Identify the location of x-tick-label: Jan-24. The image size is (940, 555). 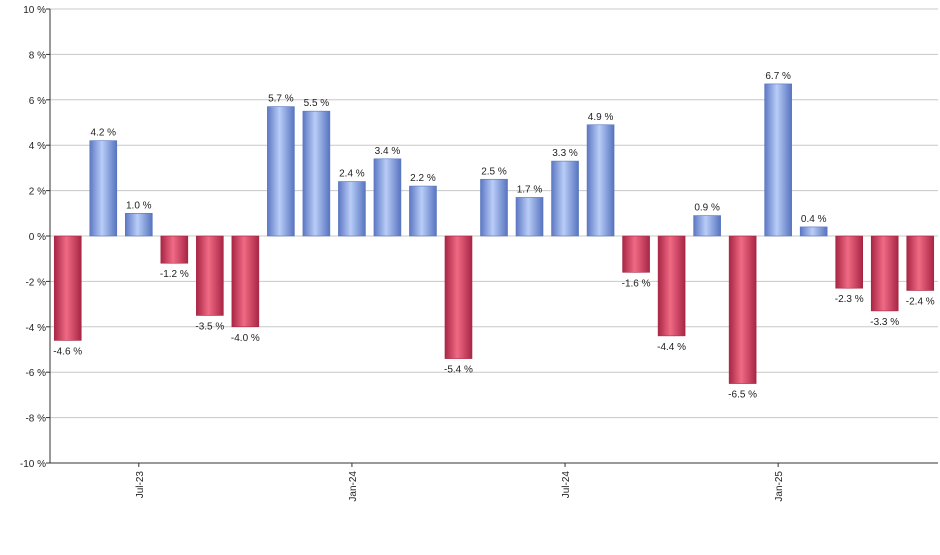
(353, 486).